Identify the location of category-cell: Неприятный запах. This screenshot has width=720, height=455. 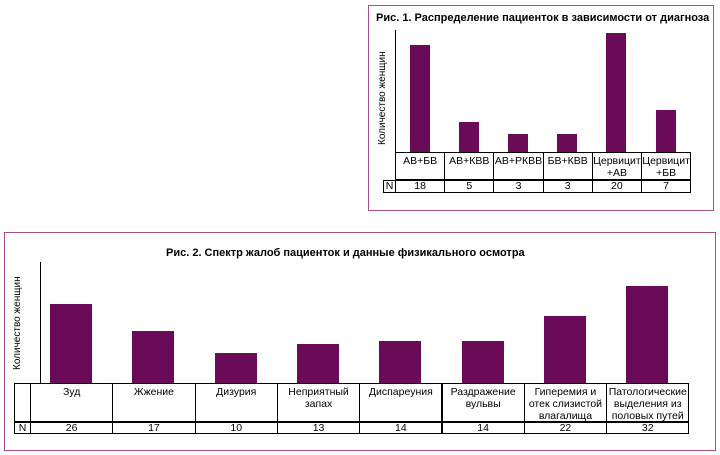
(318, 402).